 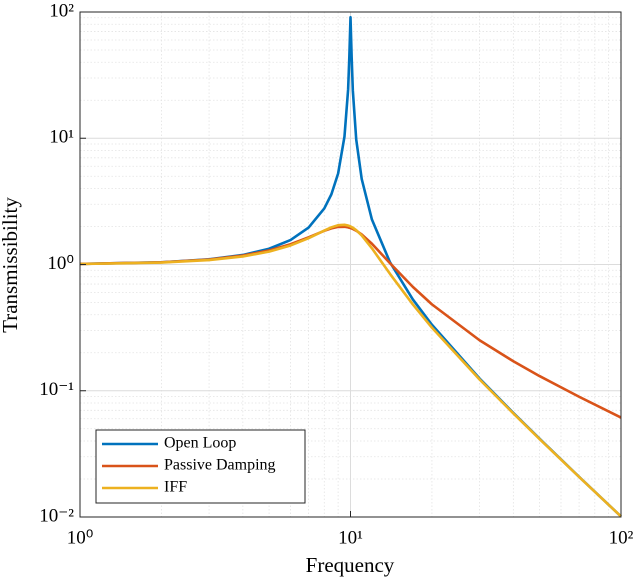 I want to click on y-tick-label: 10², so click(x=61, y=10).